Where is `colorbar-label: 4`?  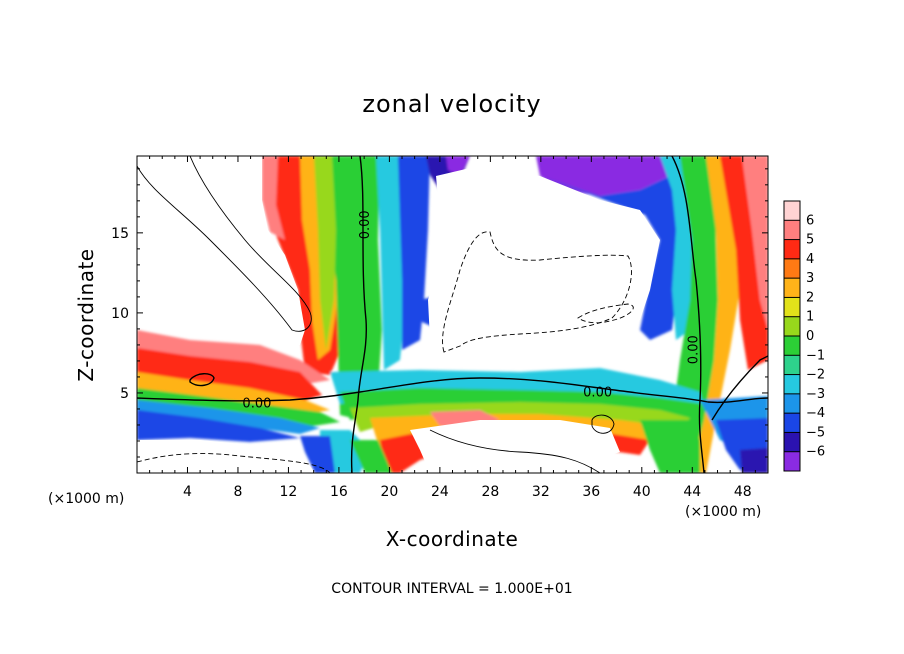 colorbar-label: 4 is located at coordinates (810, 259).